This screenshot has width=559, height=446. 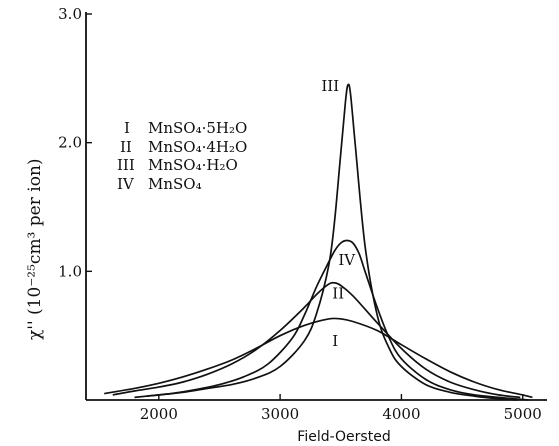 What do you see at coordinates (318, 358) in the screenshot?
I see `series-line-i` at bounding box center [318, 358].